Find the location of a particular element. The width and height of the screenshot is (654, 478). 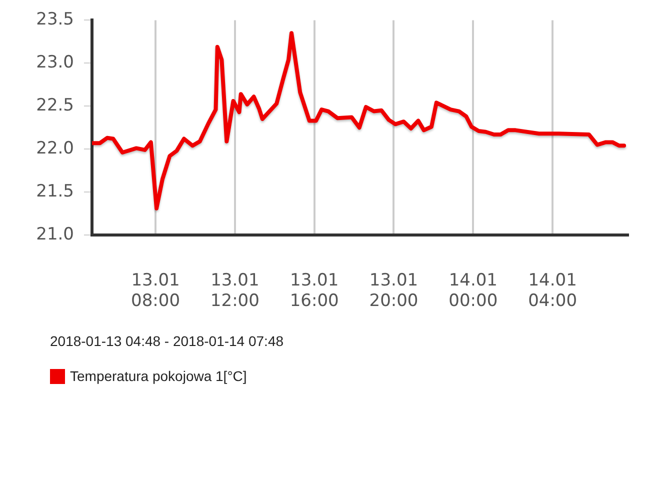

x-tick-label: 14.01 04:00 is located at coordinates (553, 291).